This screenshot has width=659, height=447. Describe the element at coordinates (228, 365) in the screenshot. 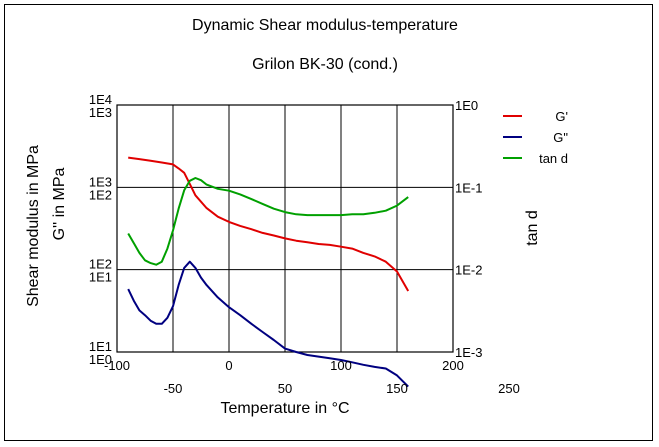

I see `x-tick-label: 0` at that location.